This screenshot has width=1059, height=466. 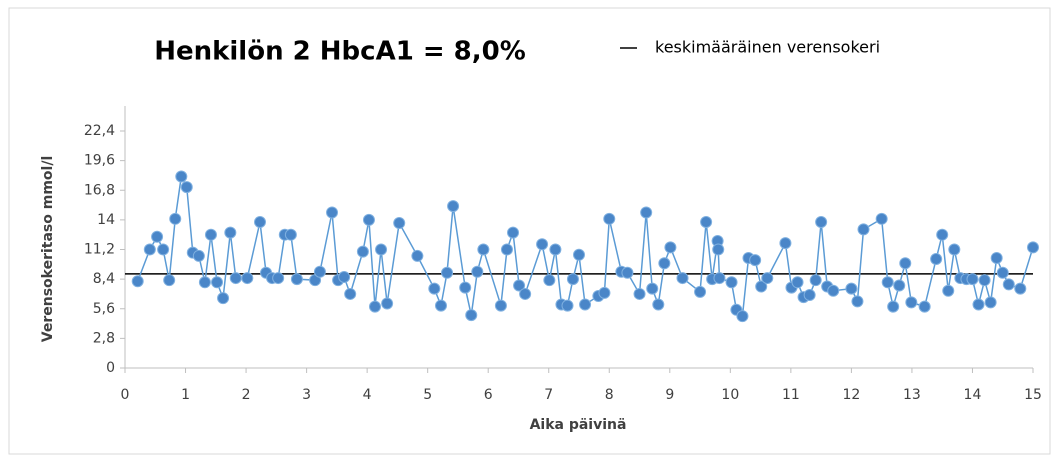 What do you see at coordinates (912, 395) in the screenshot?
I see `x-tick-label: 13` at bounding box center [912, 395].